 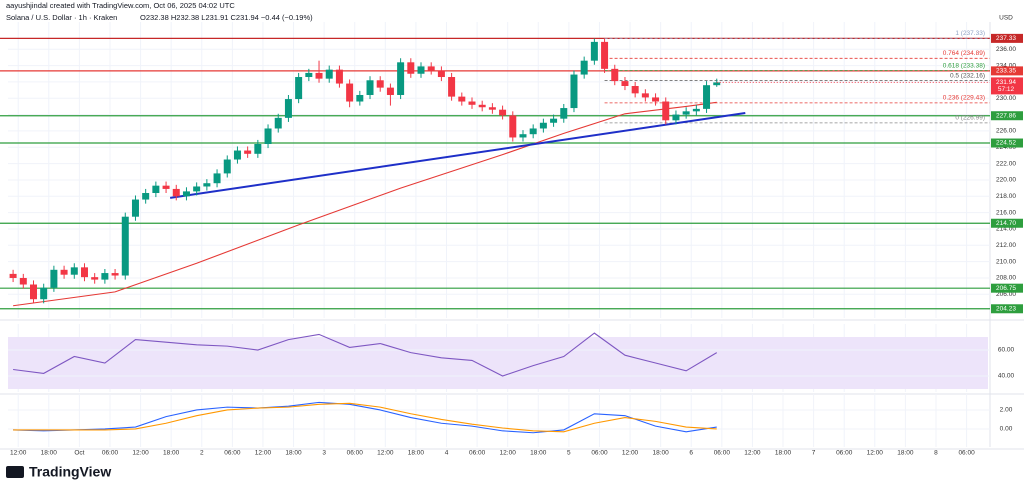 What do you see at coordinates (324, 453) in the screenshot?
I see `x-tick-label: 3` at bounding box center [324, 453].